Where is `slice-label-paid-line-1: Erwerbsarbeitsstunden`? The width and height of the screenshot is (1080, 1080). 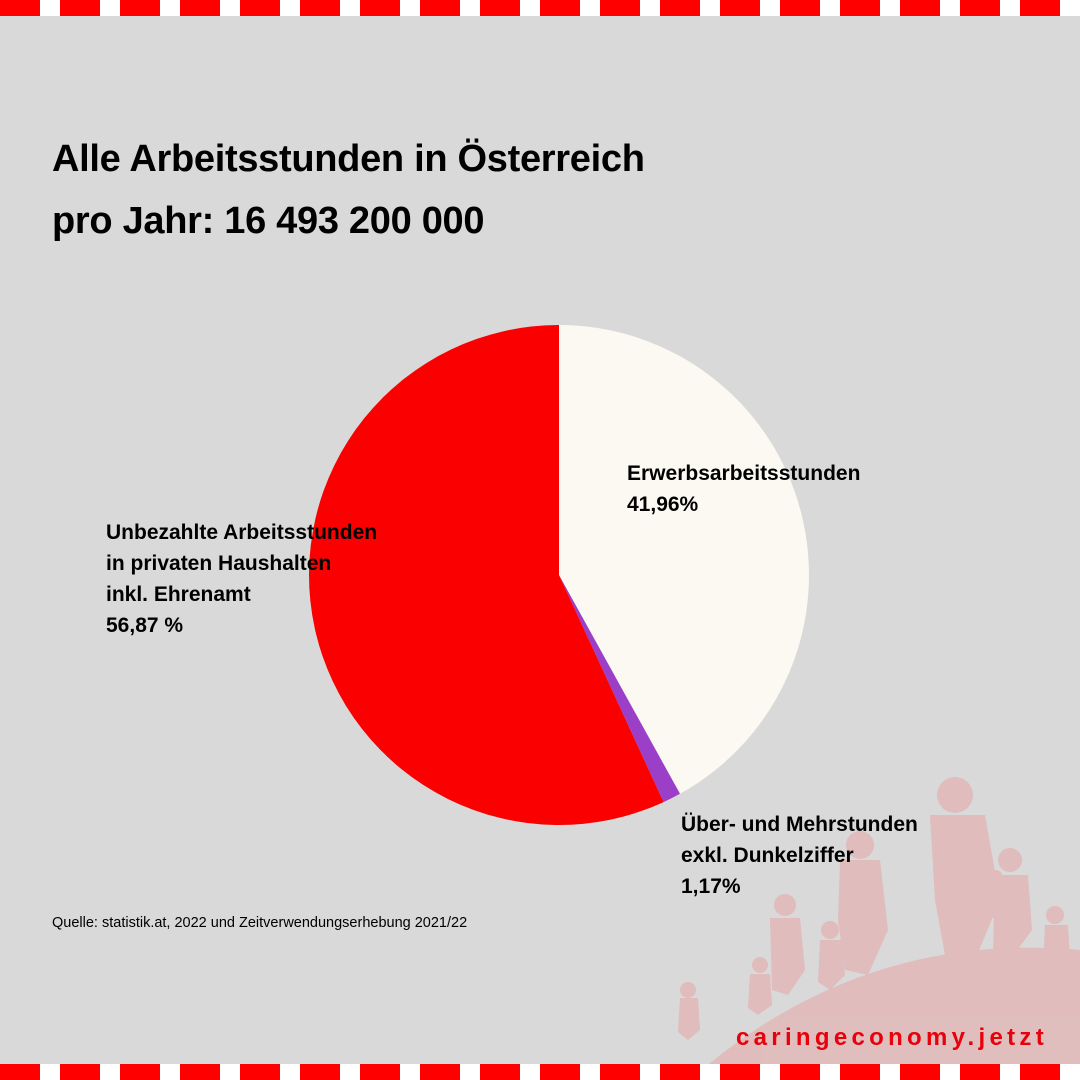
slice-label-paid-line-1: Erwerbsarbeitsstunden is located at coordinates (744, 473).